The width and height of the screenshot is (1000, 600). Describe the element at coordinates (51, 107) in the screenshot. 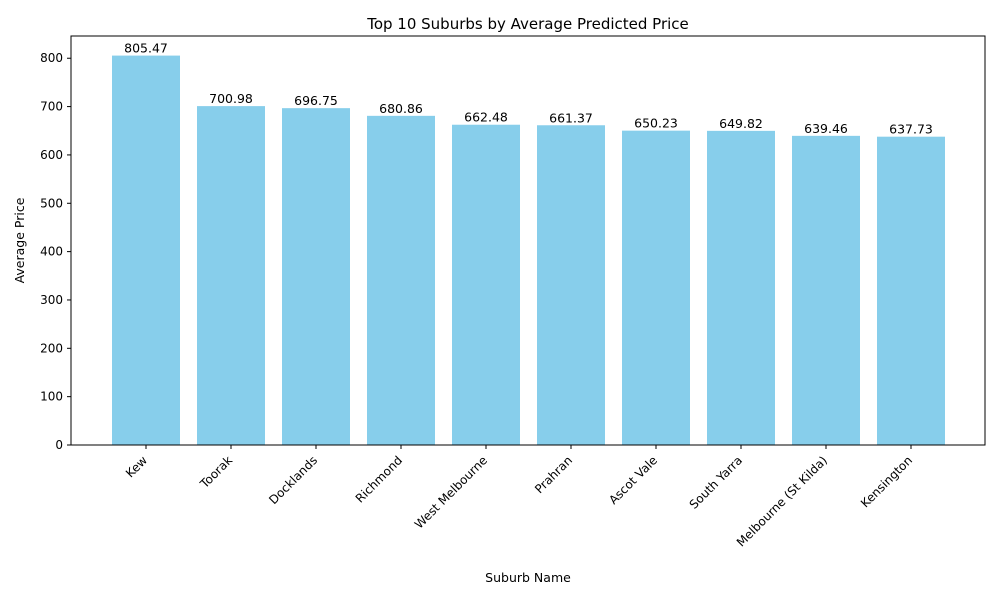

I see `y-tick-label-7: 700` at that location.